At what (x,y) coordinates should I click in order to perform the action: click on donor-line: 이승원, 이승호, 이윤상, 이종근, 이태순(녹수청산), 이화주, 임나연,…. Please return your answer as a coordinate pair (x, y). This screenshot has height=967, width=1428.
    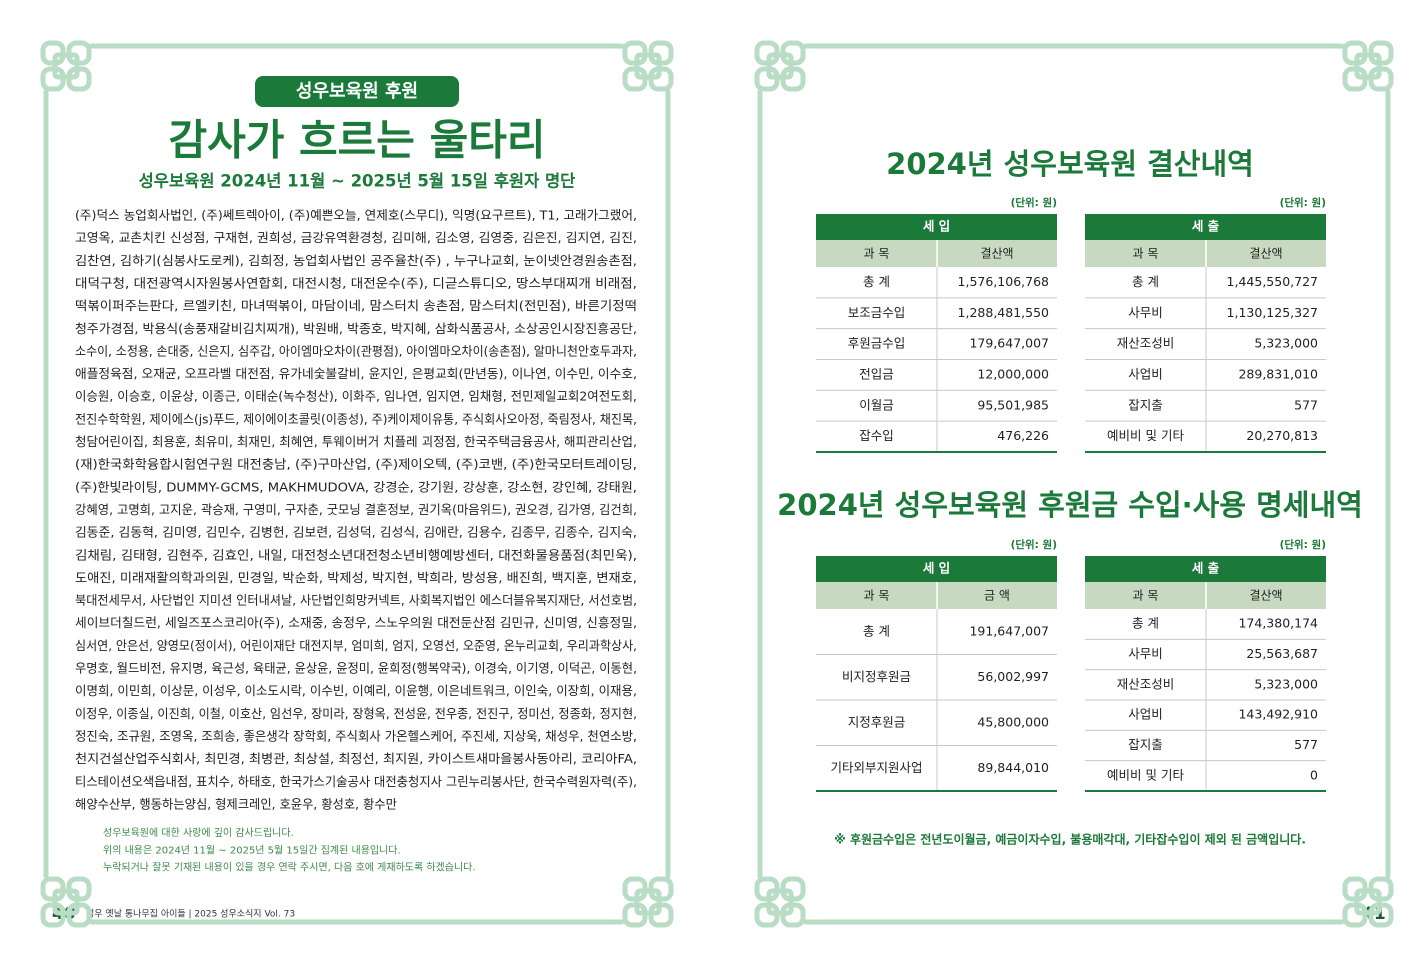
    Looking at the image, I should click on (356, 397).